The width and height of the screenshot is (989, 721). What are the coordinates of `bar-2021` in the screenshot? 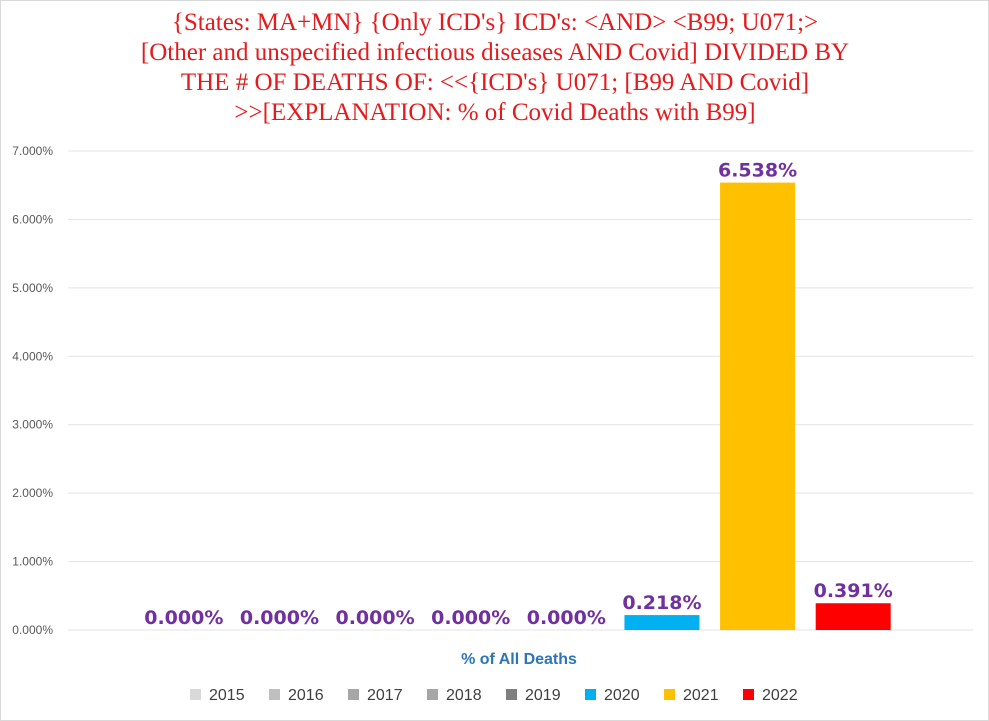 It's located at (758, 406).